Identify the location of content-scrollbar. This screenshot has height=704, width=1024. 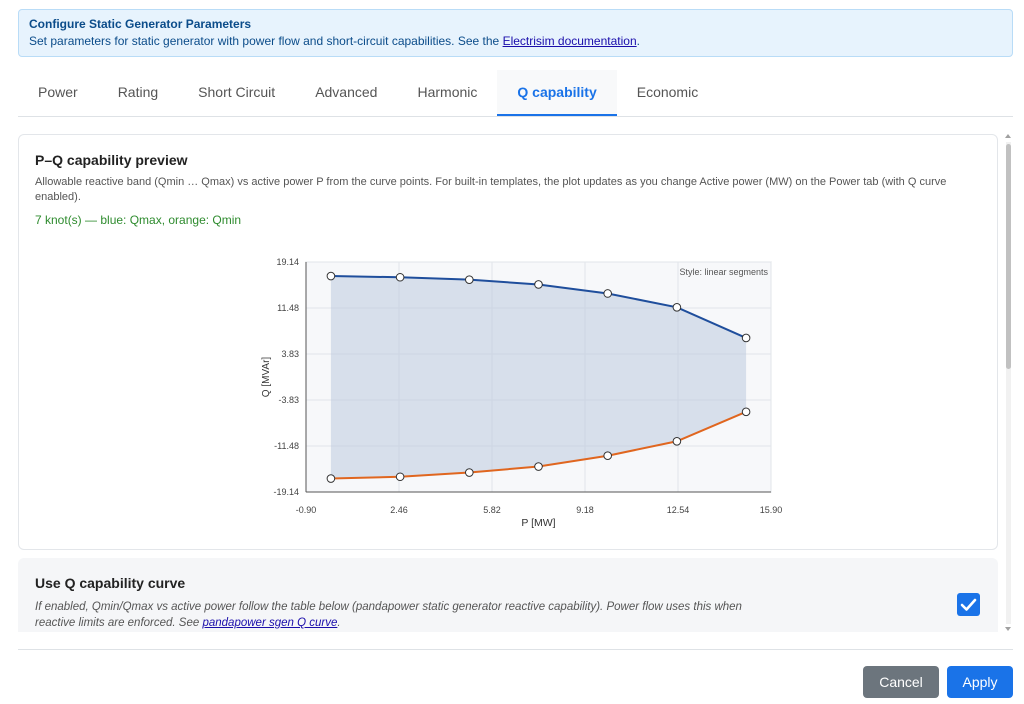
(1008, 383).